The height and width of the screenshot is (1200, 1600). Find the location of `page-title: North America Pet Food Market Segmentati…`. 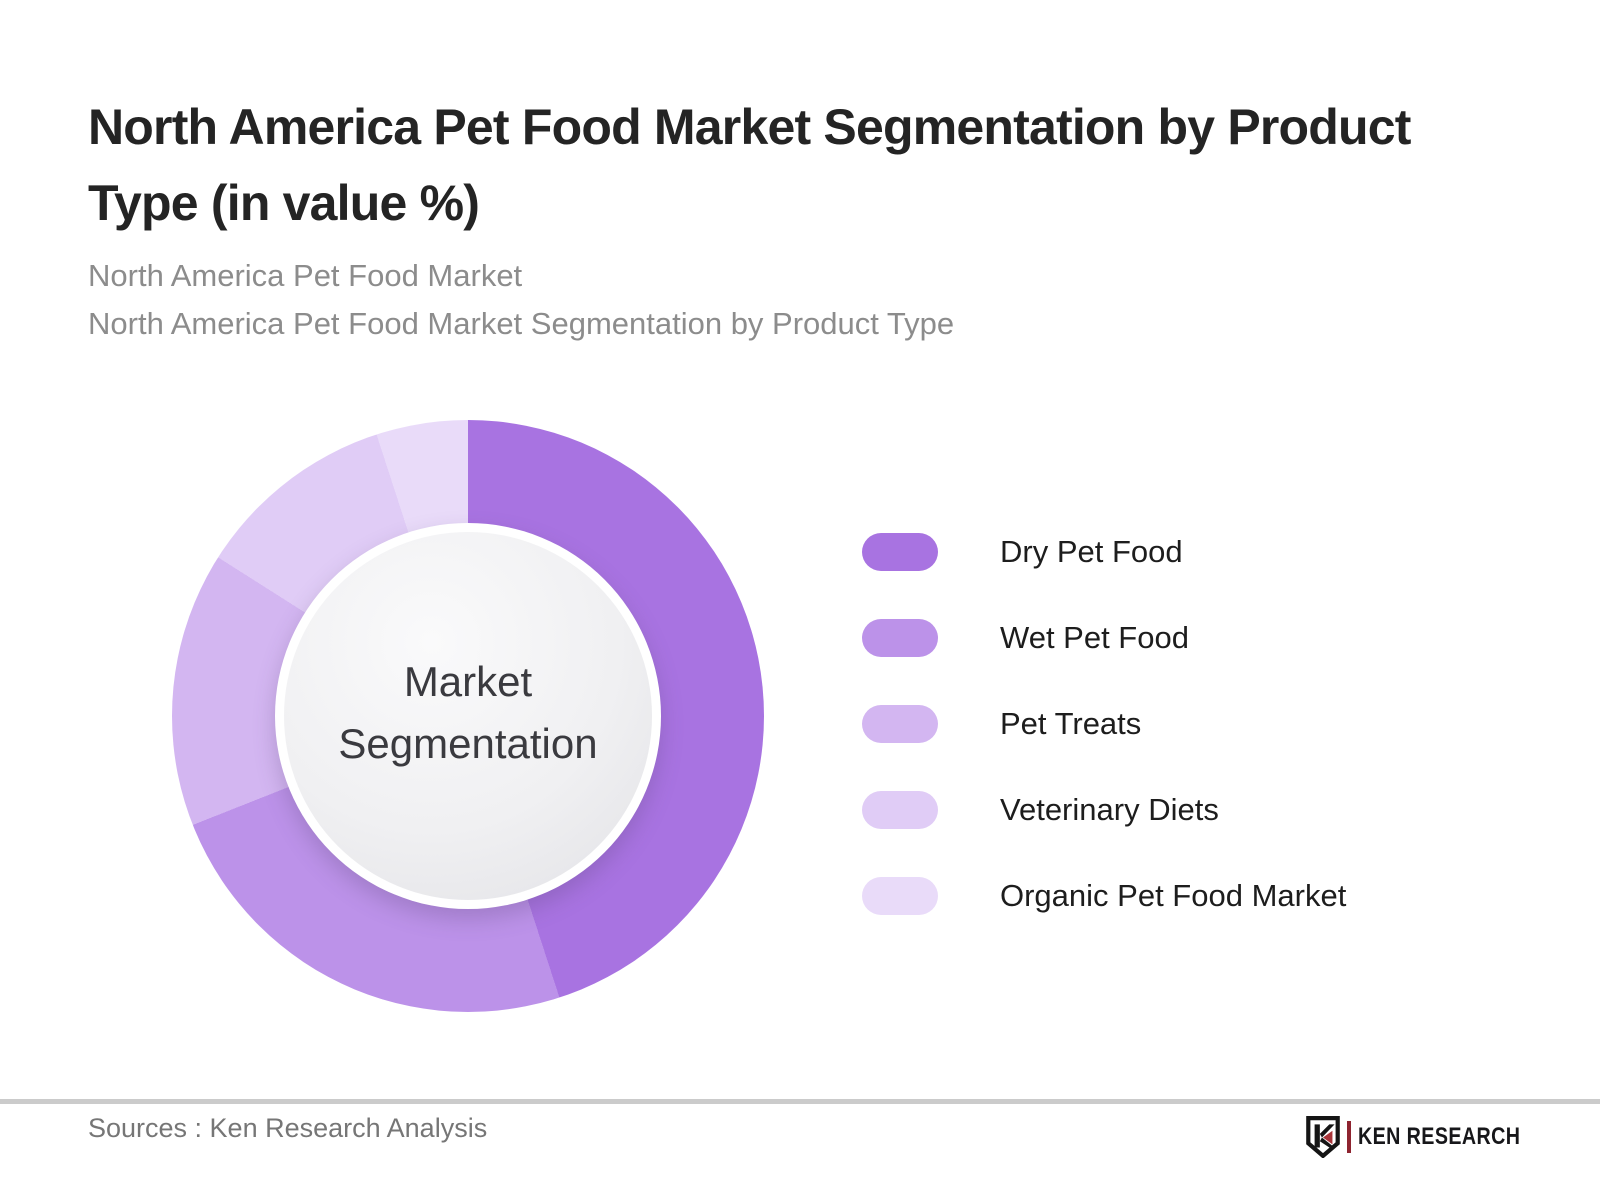

page-title: North America Pet Food Market Segmentati… is located at coordinates (803, 165).